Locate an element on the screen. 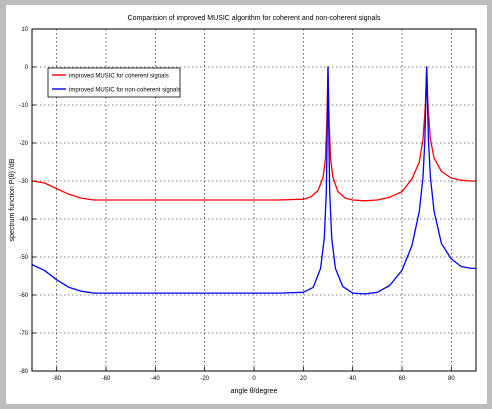 This screenshot has width=492, height=409. y-tick-label: -60 is located at coordinates (23, 296).